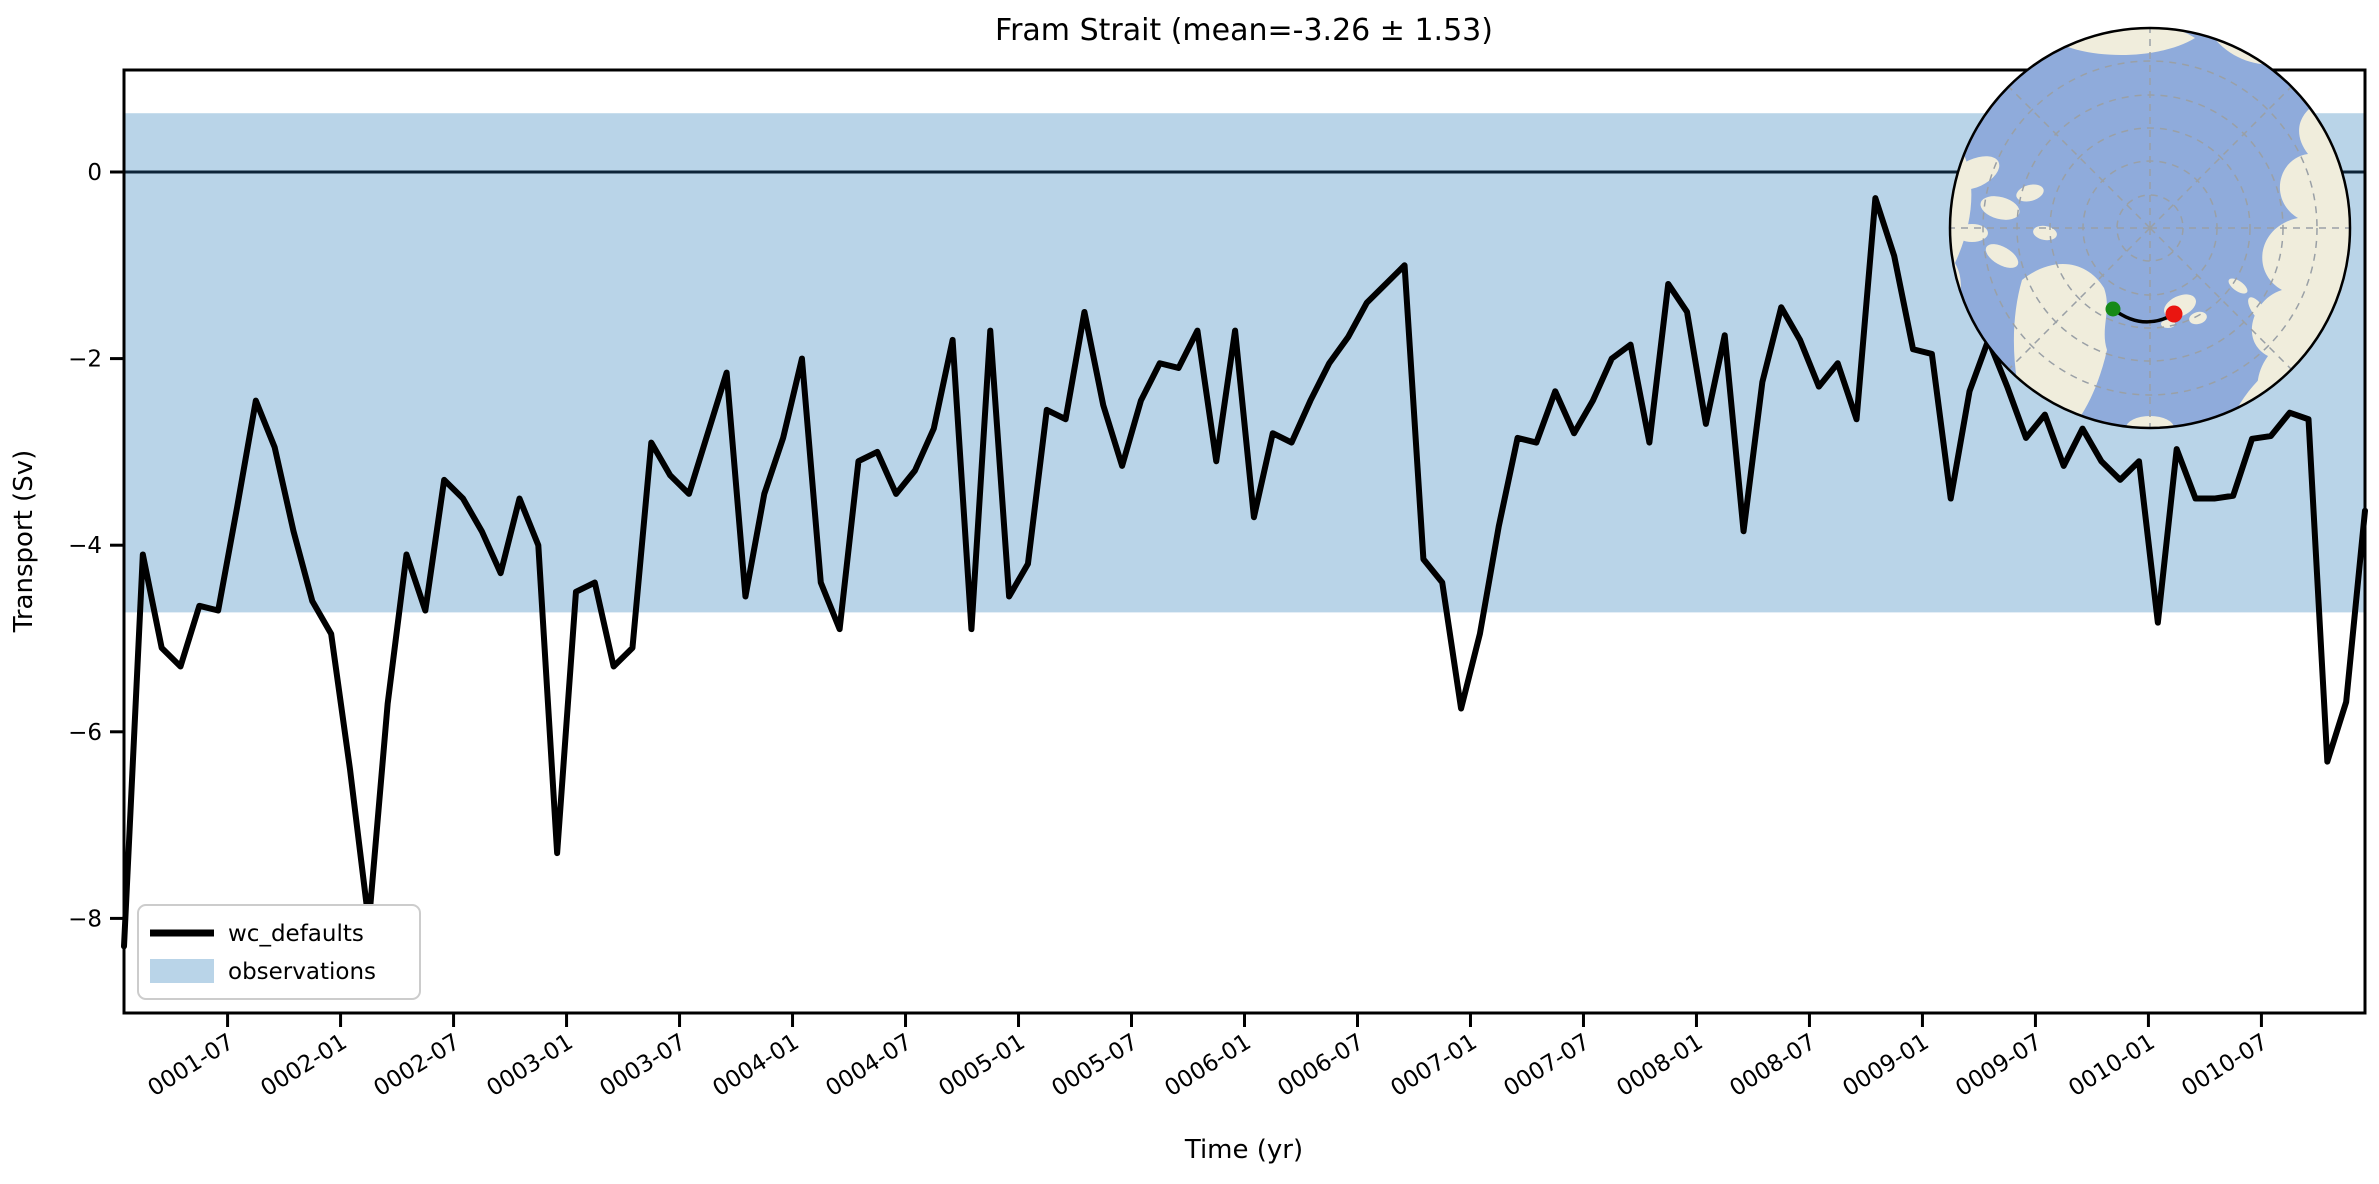 This screenshot has height=1184, width=2379. I want to click on section-start-green-dot, so click(2113, 309).